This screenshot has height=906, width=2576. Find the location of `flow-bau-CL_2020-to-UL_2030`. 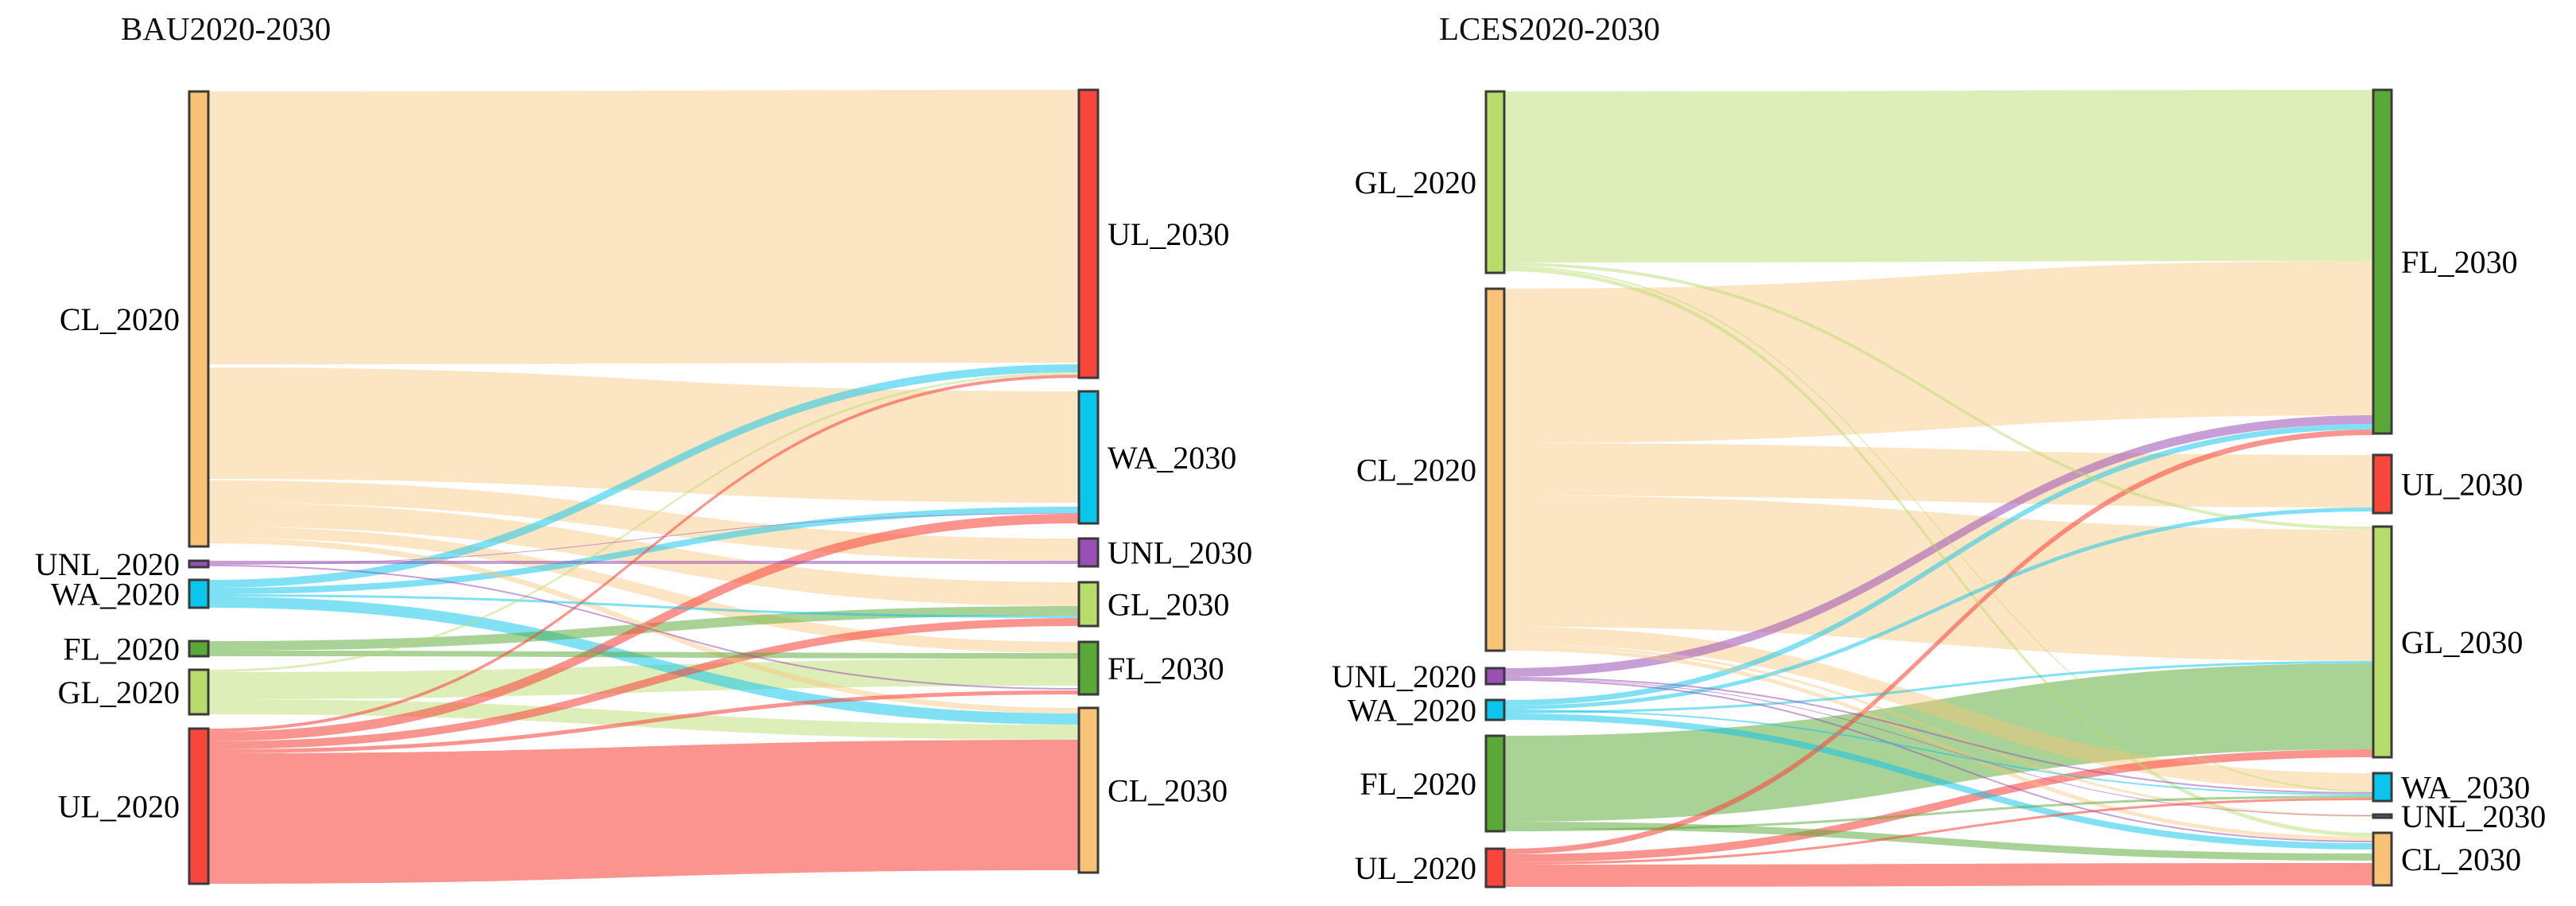

flow-bau-CL_2020-to-UL_2030 is located at coordinates (644, 227).